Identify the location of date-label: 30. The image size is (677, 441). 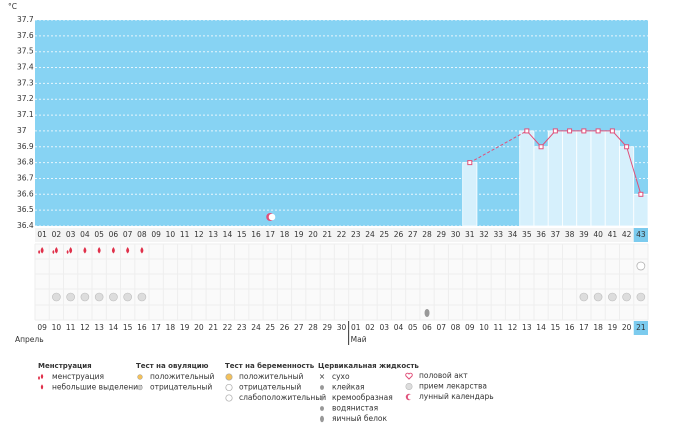
(342, 327).